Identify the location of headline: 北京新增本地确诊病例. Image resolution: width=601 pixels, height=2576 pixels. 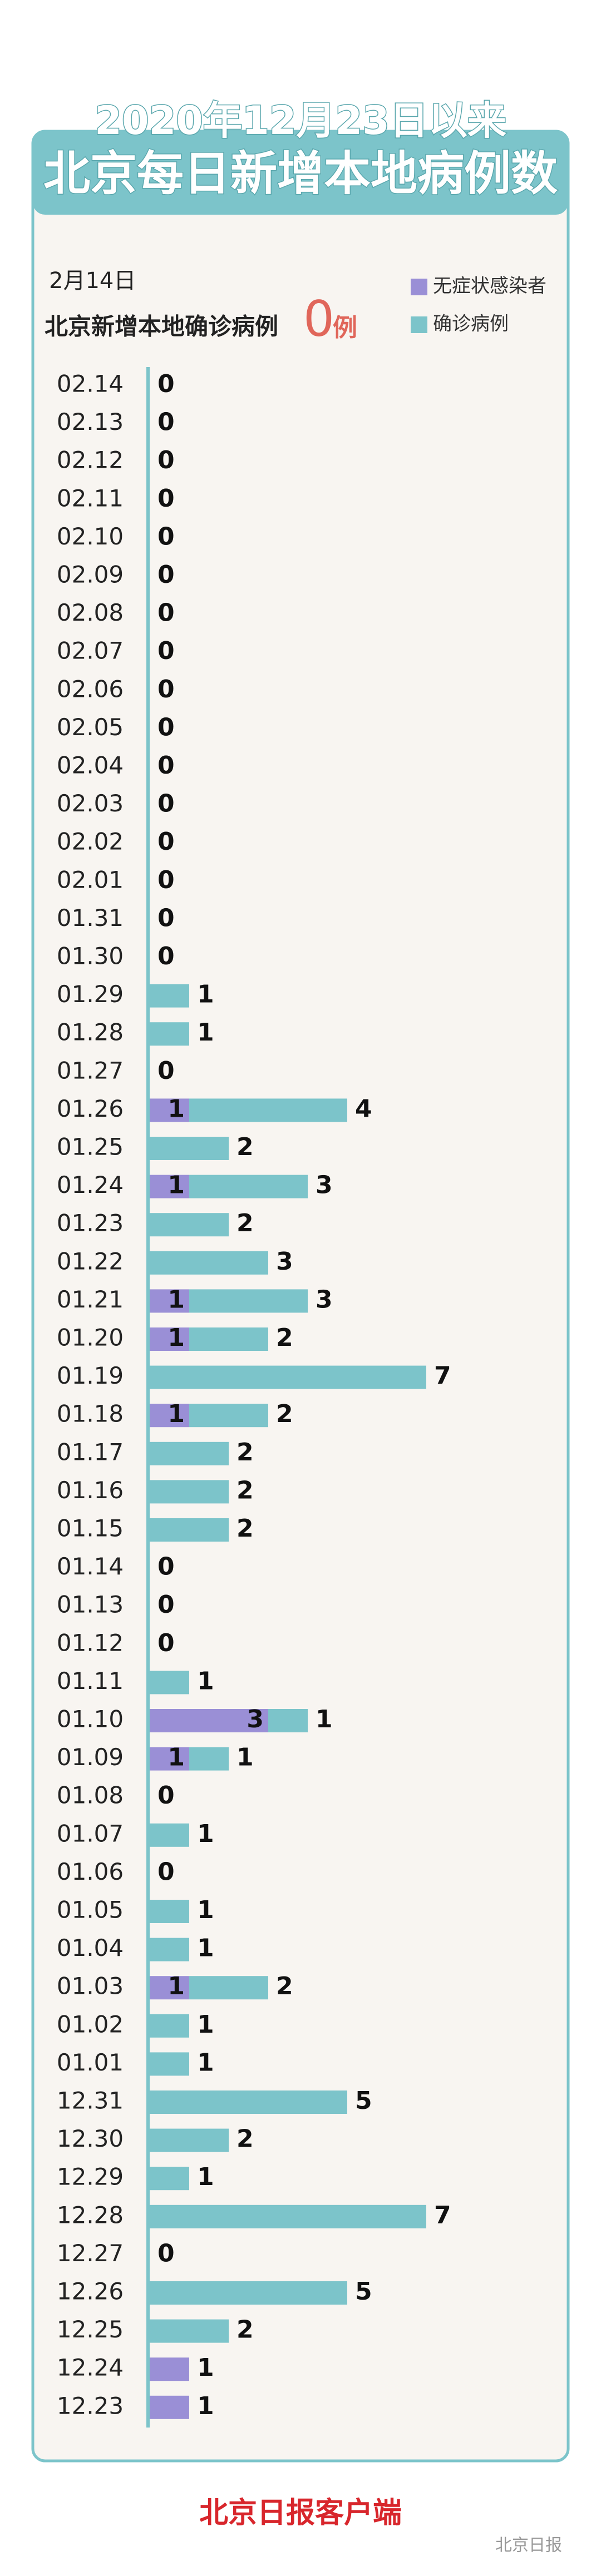
(161, 327).